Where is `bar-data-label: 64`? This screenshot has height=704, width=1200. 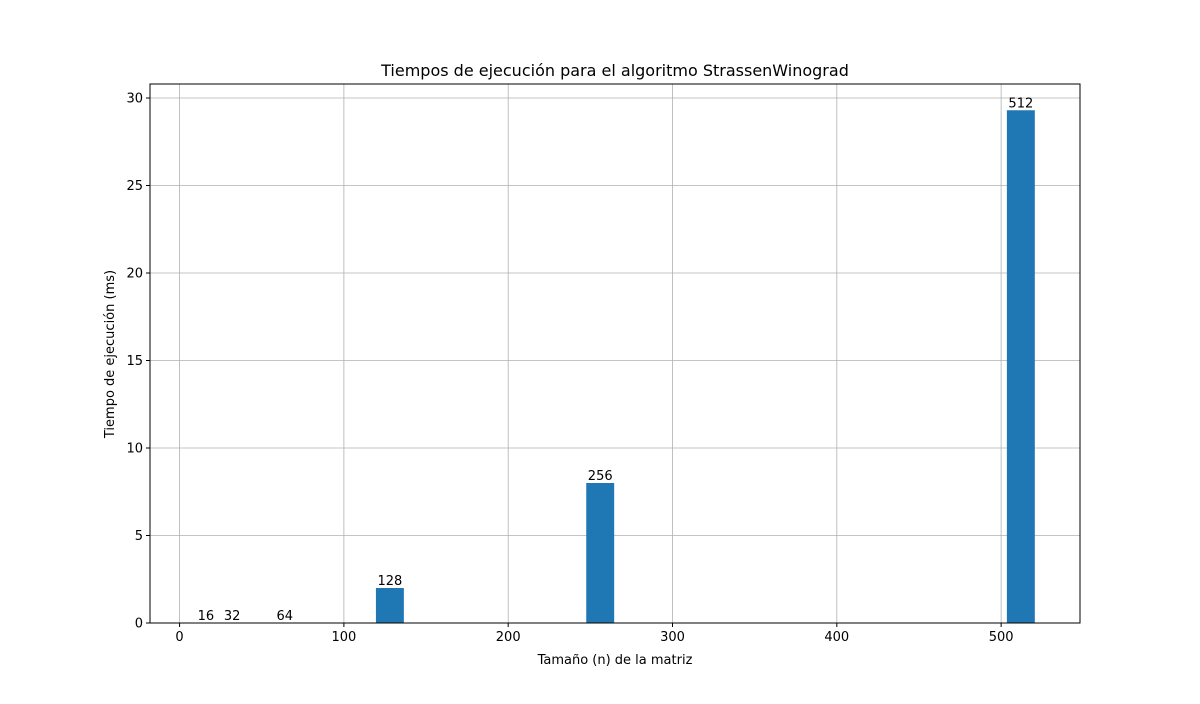 bar-data-label: 64 is located at coordinates (284, 616).